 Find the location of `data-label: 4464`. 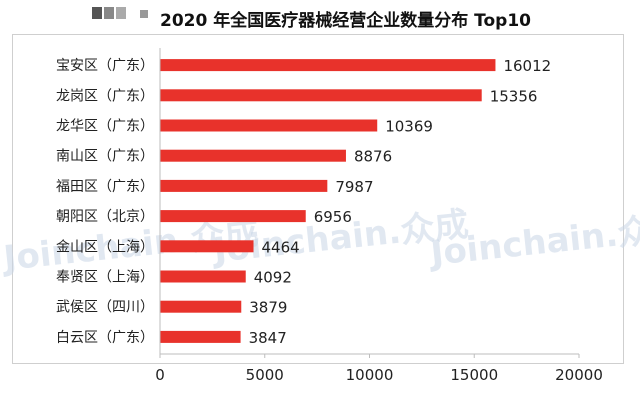

data-label: 4464 is located at coordinates (281, 247).